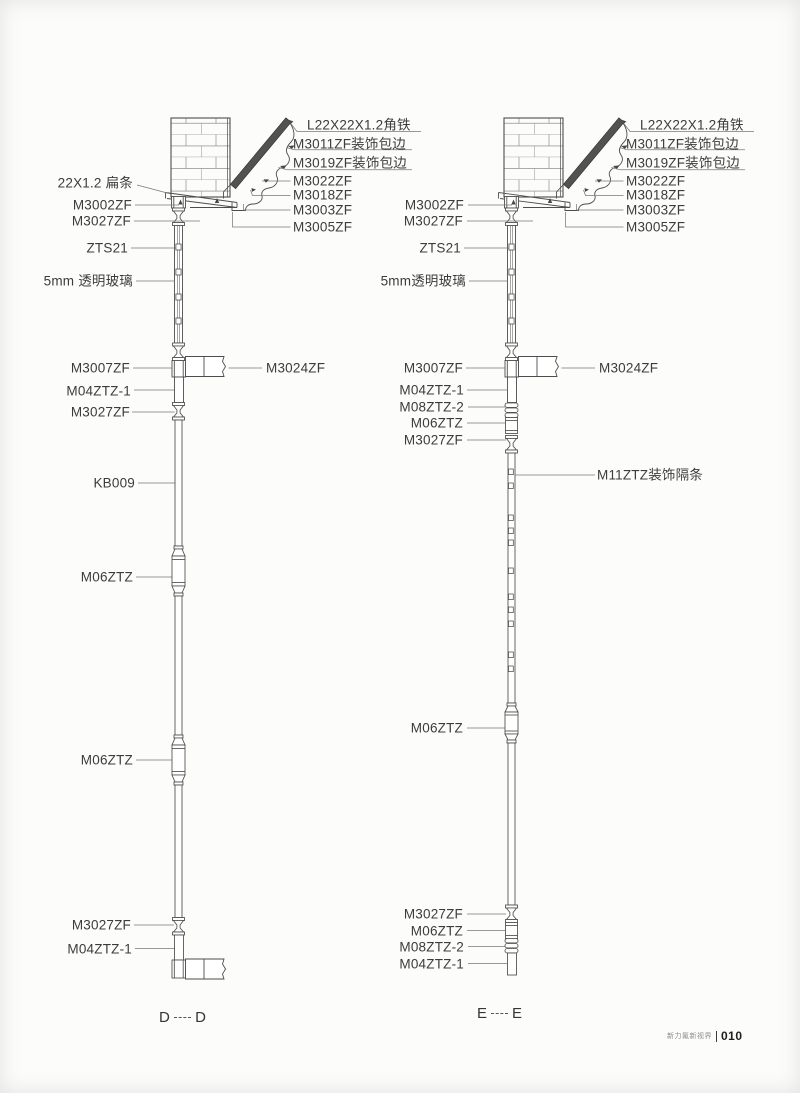  What do you see at coordinates (433, 221) in the screenshot?
I see `label-m3027zf-top-ee: M3027ZF` at bounding box center [433, 221].